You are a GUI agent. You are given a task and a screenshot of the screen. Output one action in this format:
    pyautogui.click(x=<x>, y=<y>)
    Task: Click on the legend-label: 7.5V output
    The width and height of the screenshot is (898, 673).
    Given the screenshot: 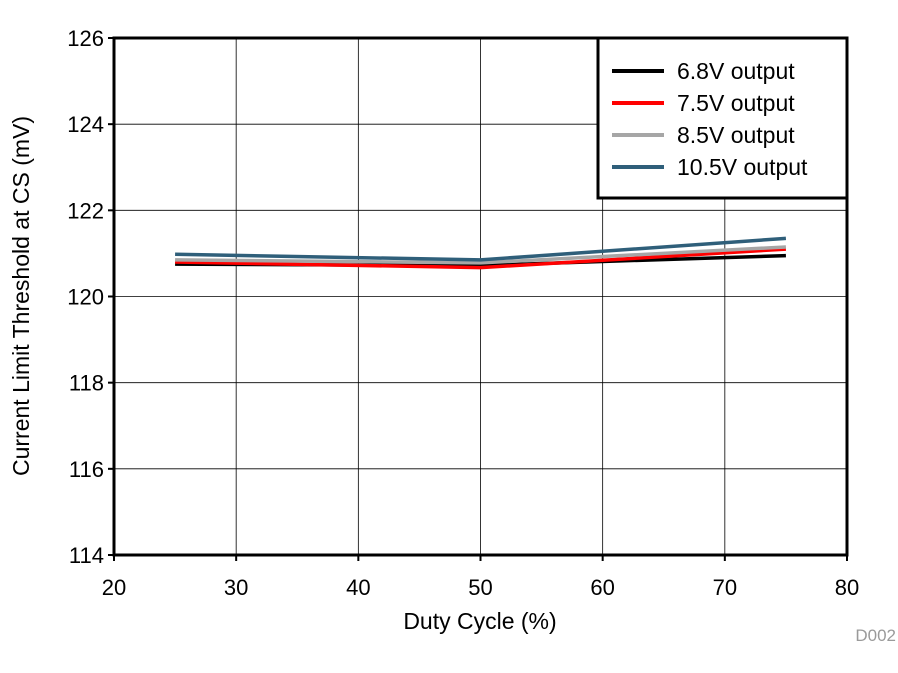 What is the action you would take?
    pyautogui.click(x=736, y=103)
    